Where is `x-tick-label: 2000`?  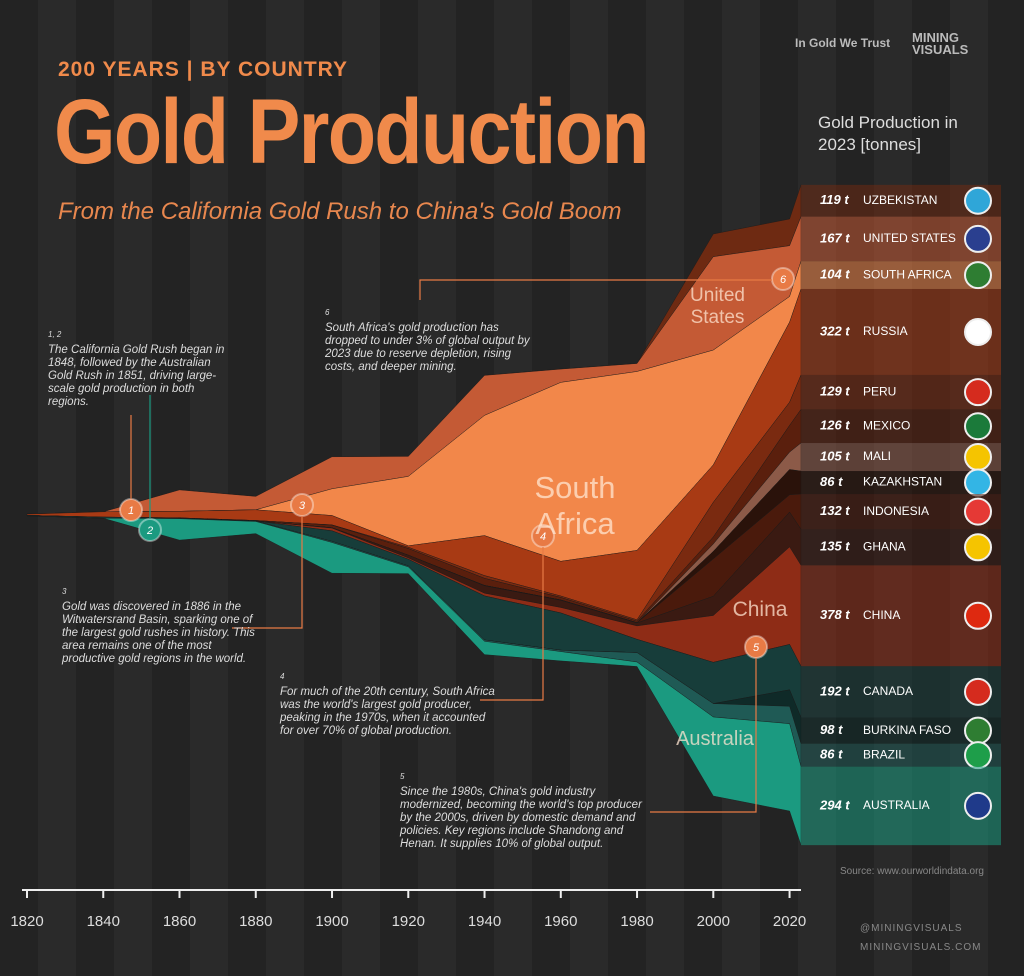 x-tick-label: 2000 is located at coordinates (713, 921).